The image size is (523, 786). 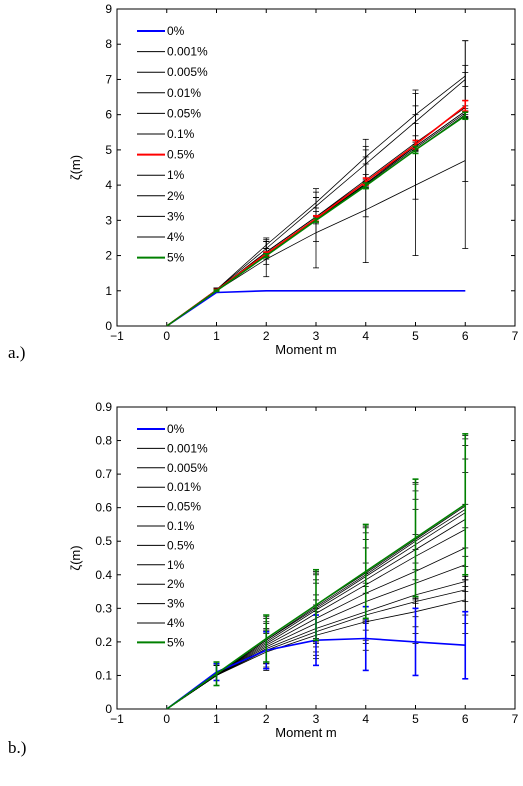 I want to click on y-tick-label: 4, so click(x=108, y=185).